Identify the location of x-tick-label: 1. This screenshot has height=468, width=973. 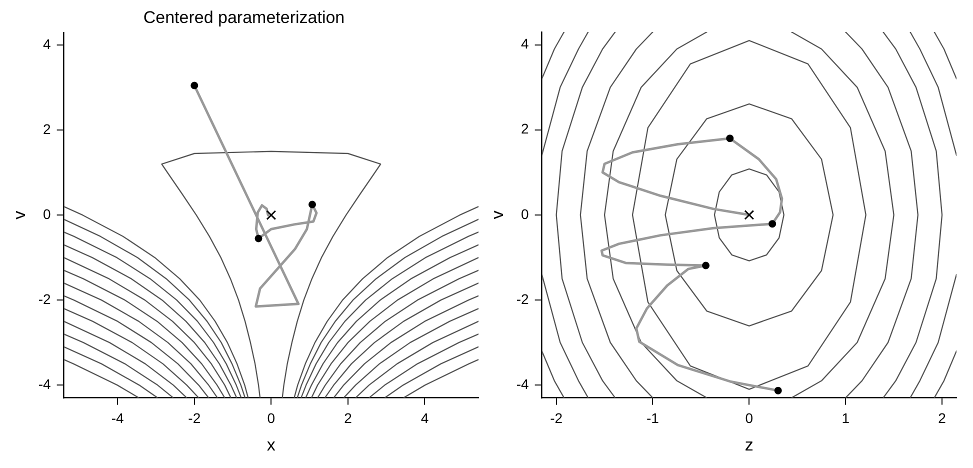
(846, 418).